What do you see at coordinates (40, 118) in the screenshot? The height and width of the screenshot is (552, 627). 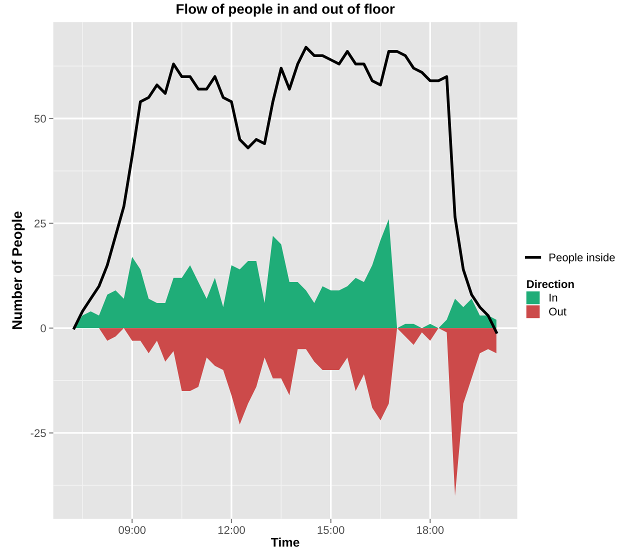 I see `y-tick-label: 50` at bounding box center [40, 118].